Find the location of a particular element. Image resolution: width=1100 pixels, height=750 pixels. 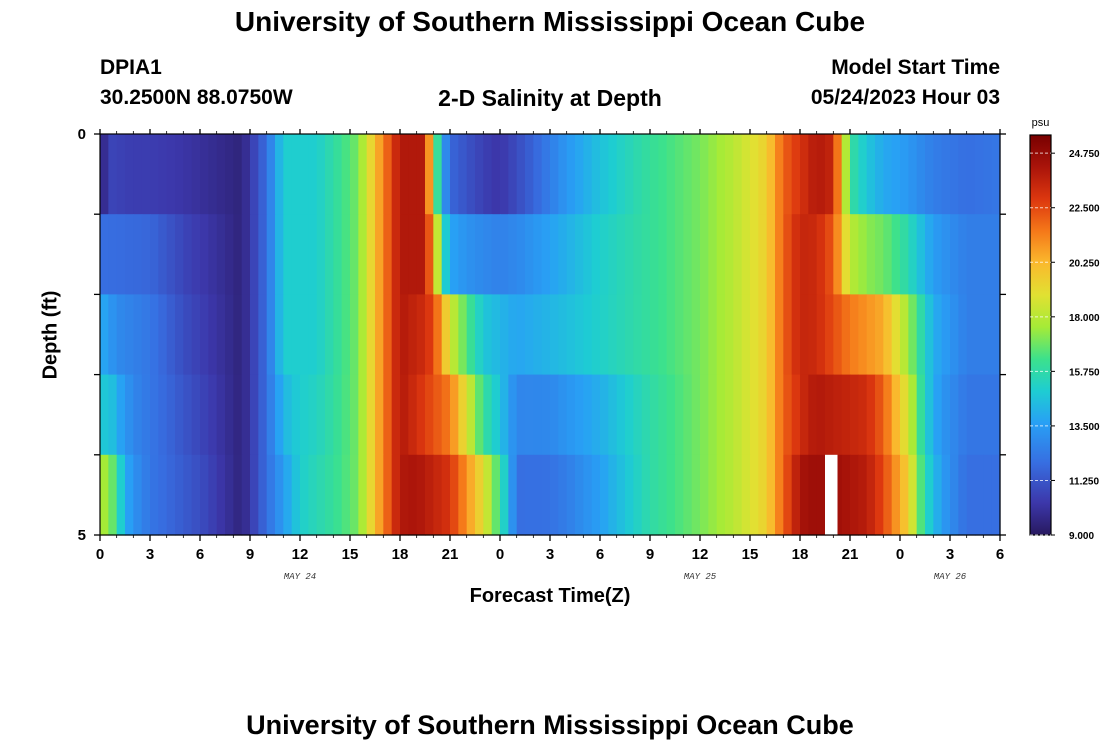

model-start-label: Model Start Time is located at coordinates (915, 67).